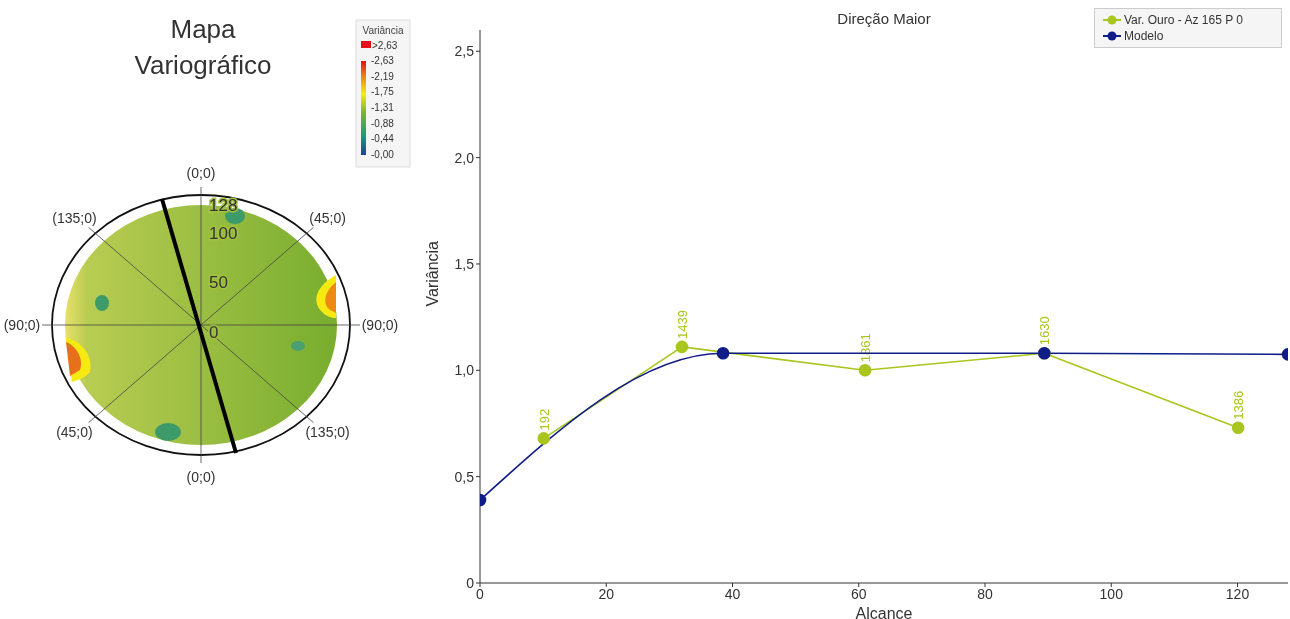 The width and height of the screenshot is (1290, 619). What do you see at coordinates (732, 593) in the screenshot?
I see `x-tick-label: 40` at bounding box center [732, 593].